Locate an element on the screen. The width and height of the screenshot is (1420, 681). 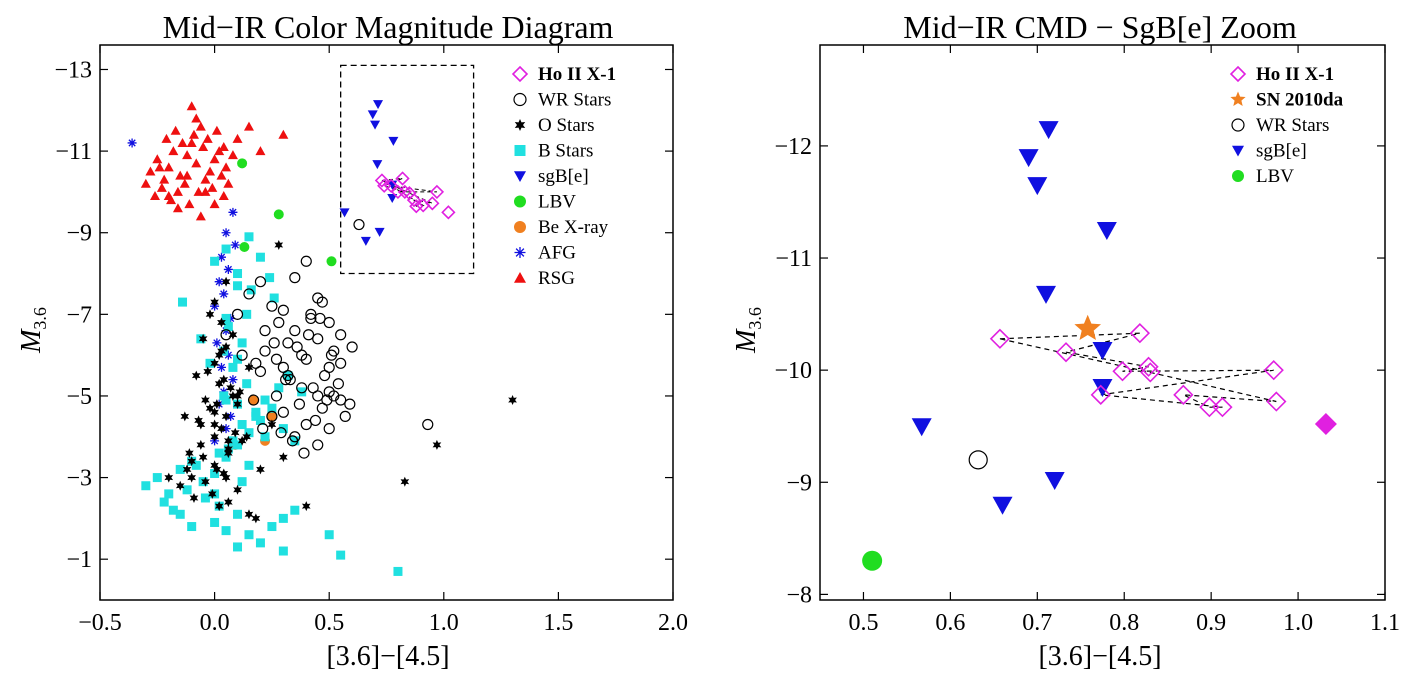
left-chart-title: Mid−IR Color Magnitude Diagram is located at coordinates (388, 27).